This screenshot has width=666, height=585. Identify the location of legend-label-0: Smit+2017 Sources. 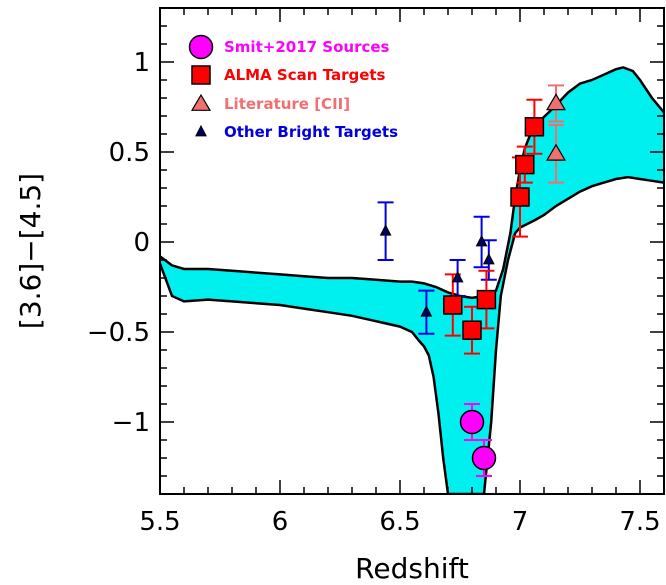
(307, 47).